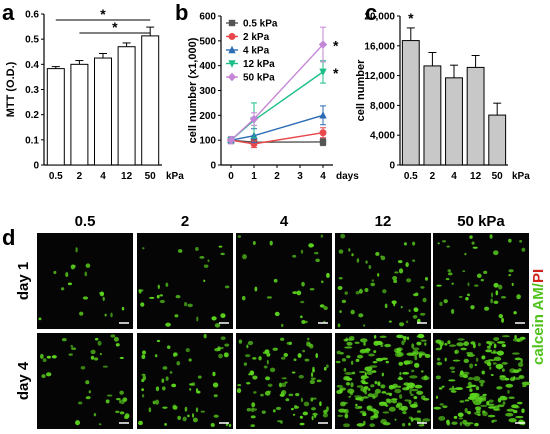  What do you see at coordinates (347, 176) in the screenshot?
I see `x-axis-label: days` at bounding box center [347, 176].